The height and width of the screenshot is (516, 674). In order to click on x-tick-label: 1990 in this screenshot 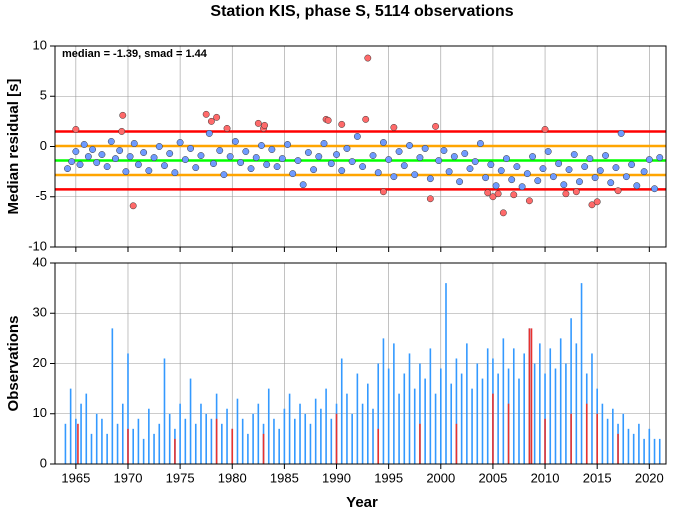, I will do `click(336, 477)`.